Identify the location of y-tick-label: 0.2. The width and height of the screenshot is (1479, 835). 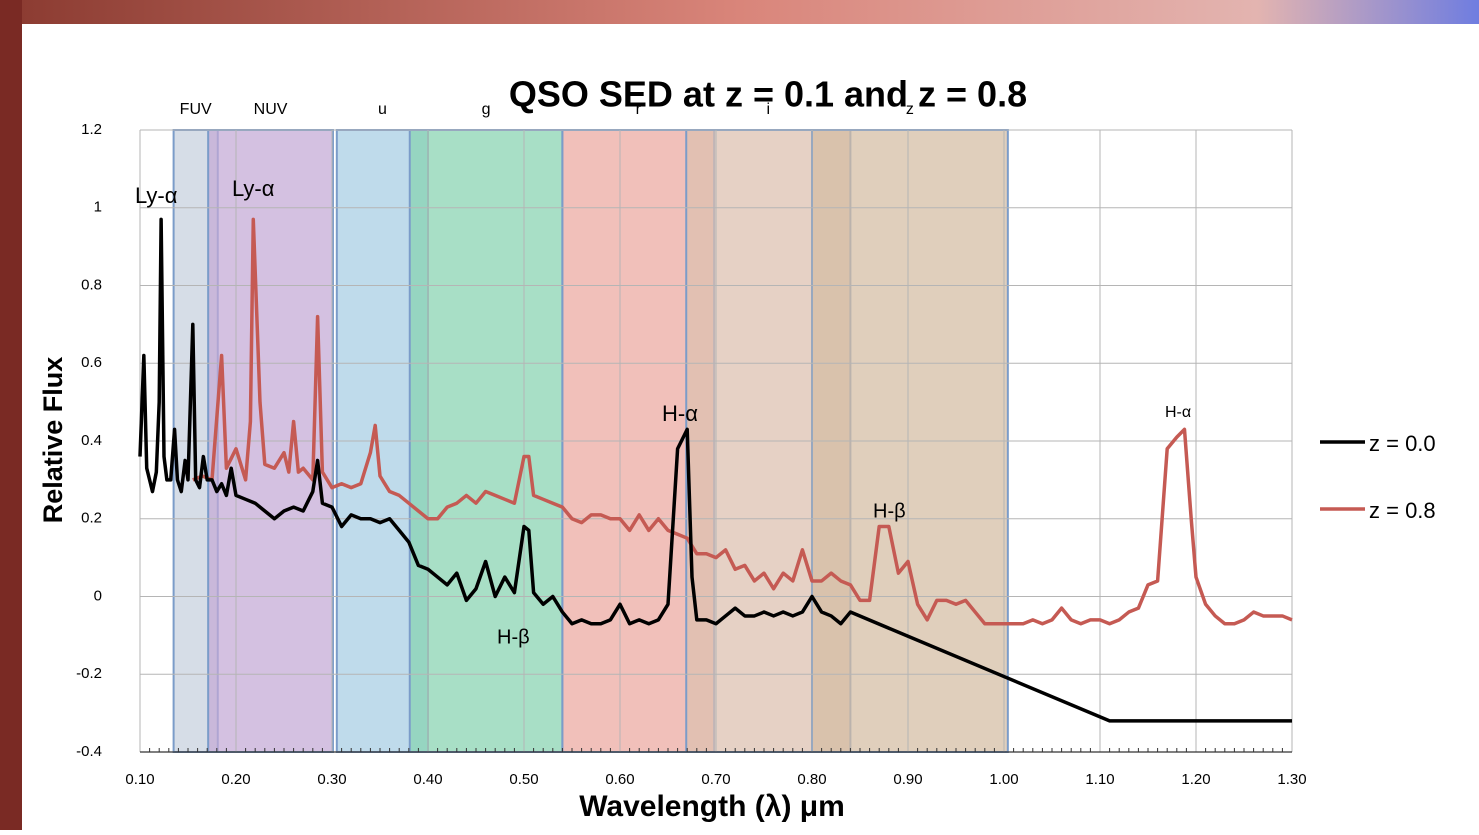
(91, 518).